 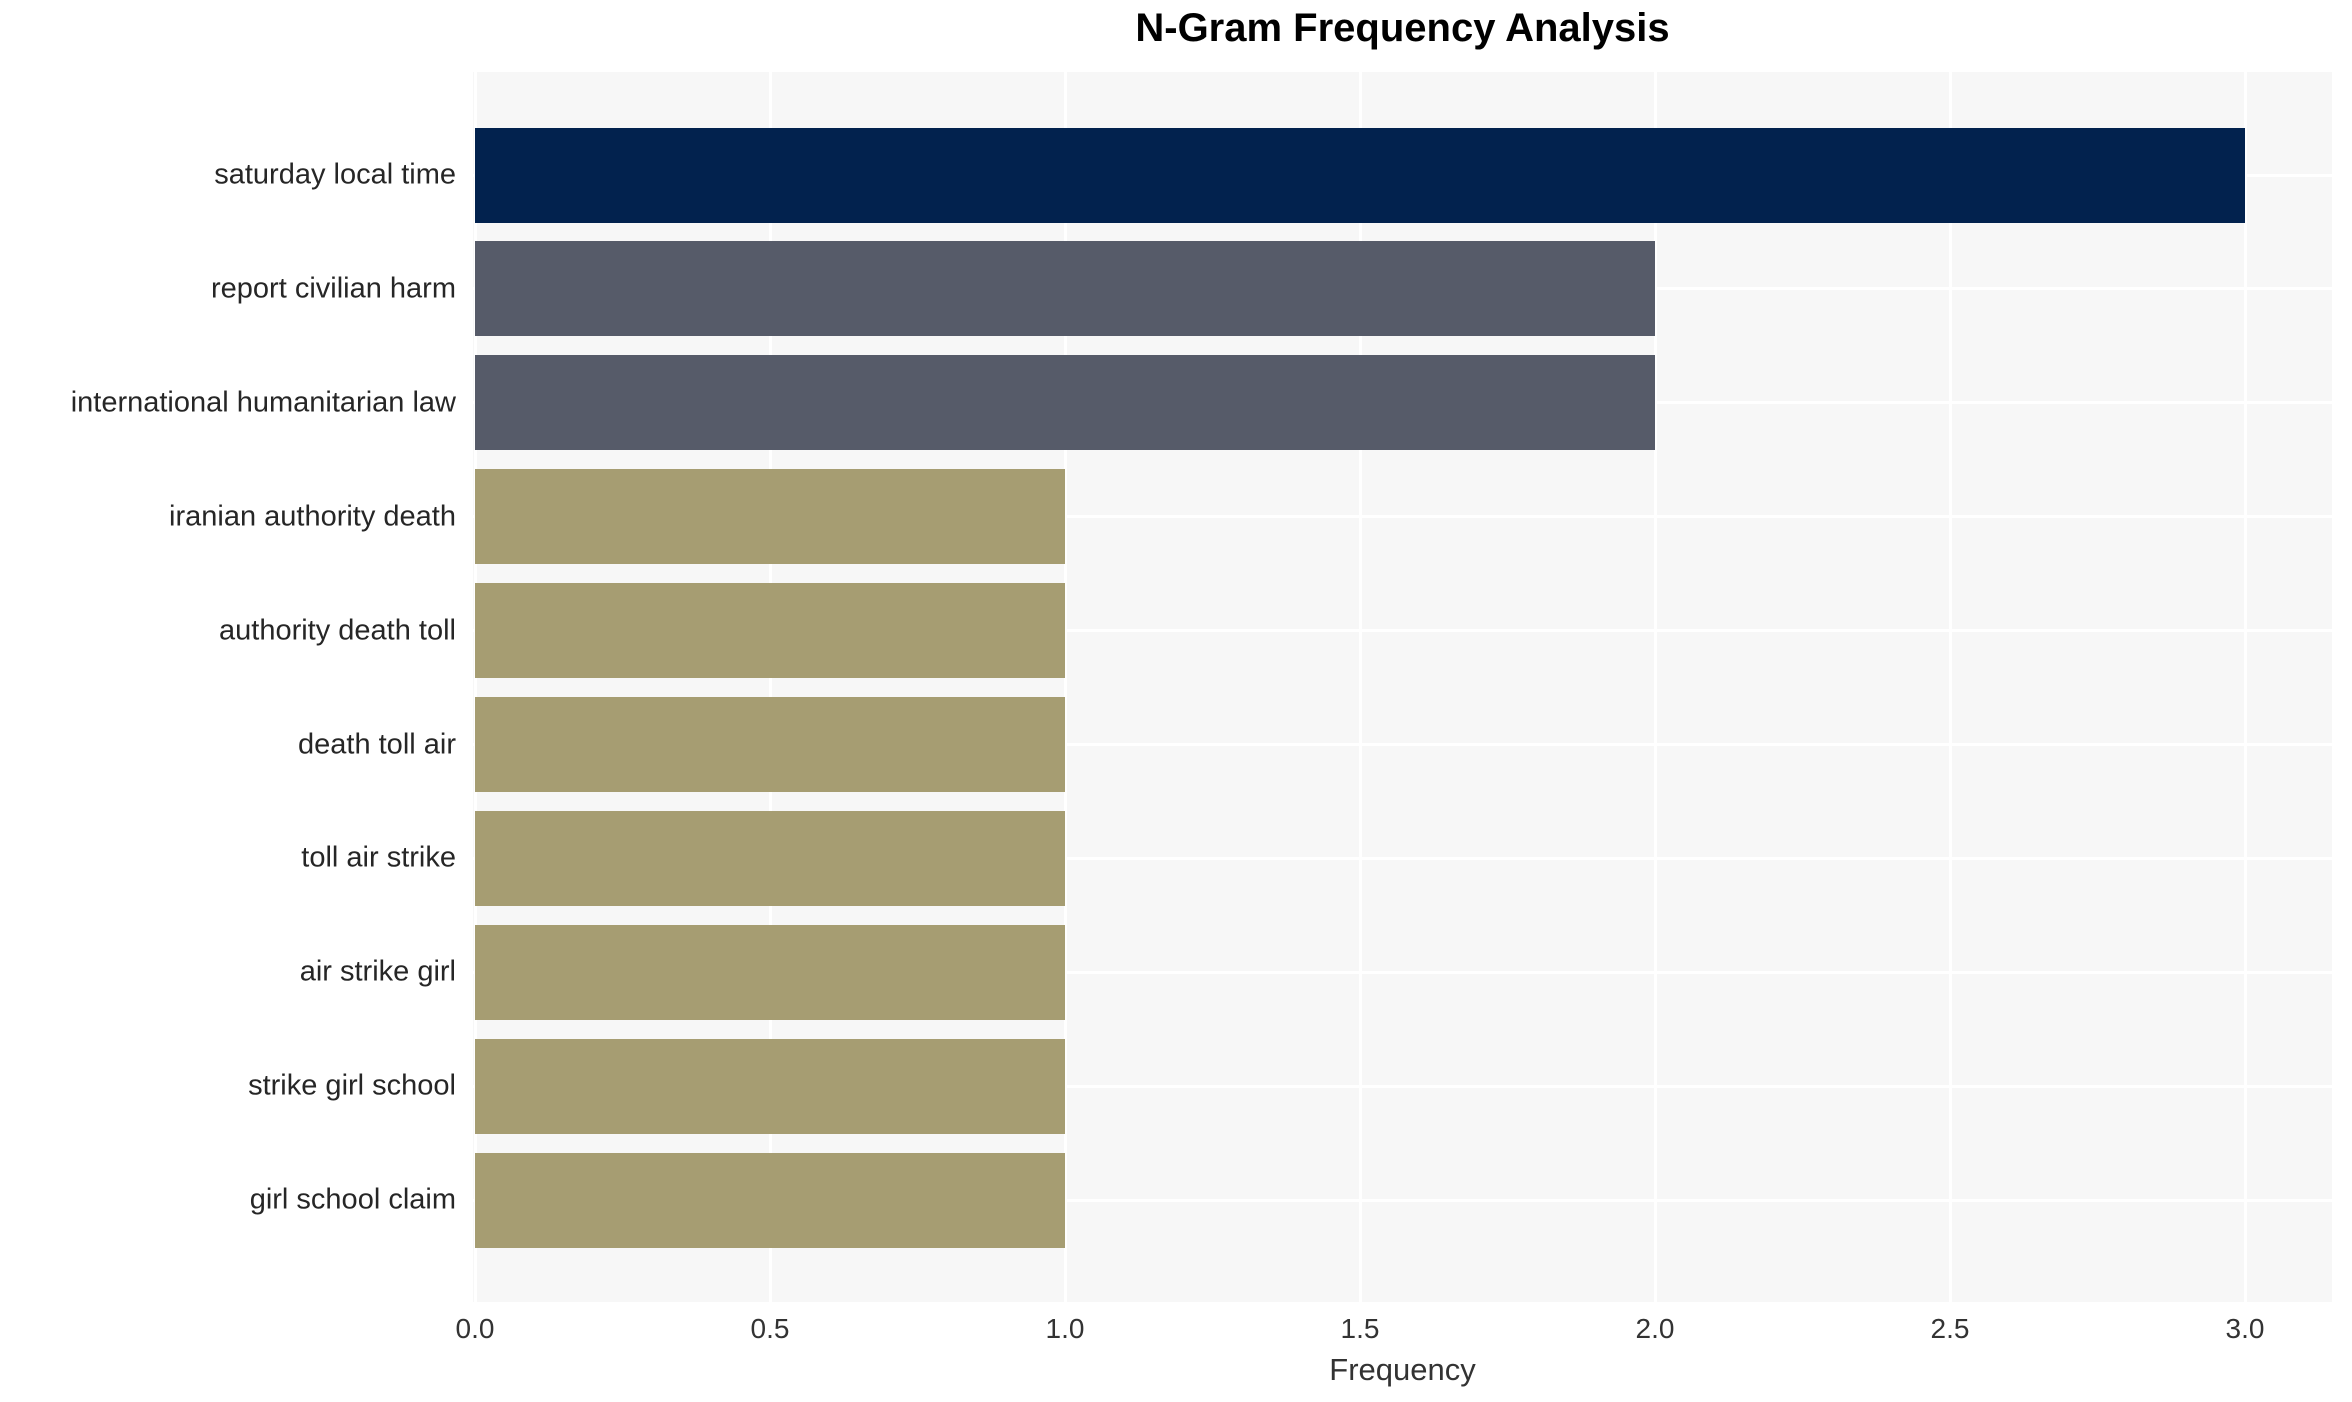 What do you see at coordinates (1655, 1328) in the screenshot?
I see `x-tick-label: 2.0` at bounding box center [1655, 1328].